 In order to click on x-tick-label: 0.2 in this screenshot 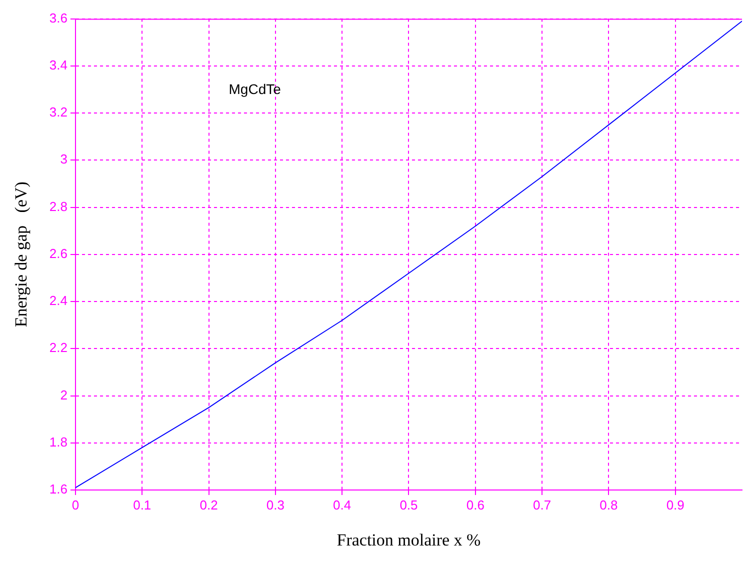, I will do `click(209, 504)`.